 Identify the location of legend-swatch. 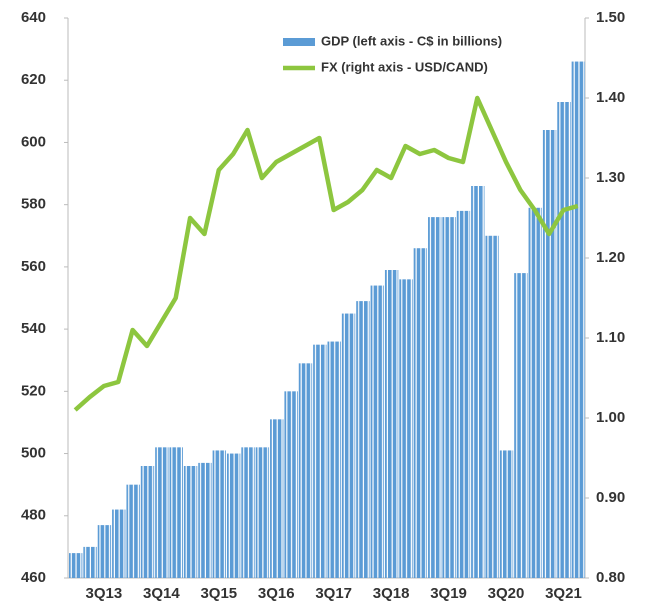
(299, 42).